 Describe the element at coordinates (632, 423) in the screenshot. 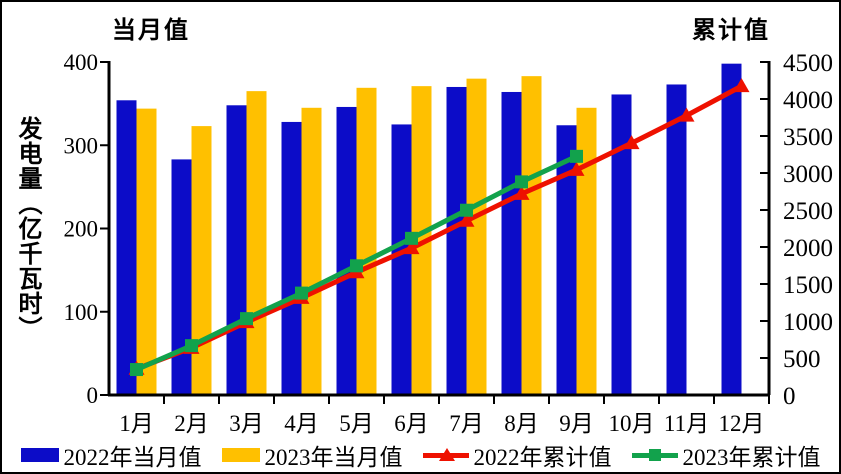

I see `x-axis-tick-label: 10月` at that location.